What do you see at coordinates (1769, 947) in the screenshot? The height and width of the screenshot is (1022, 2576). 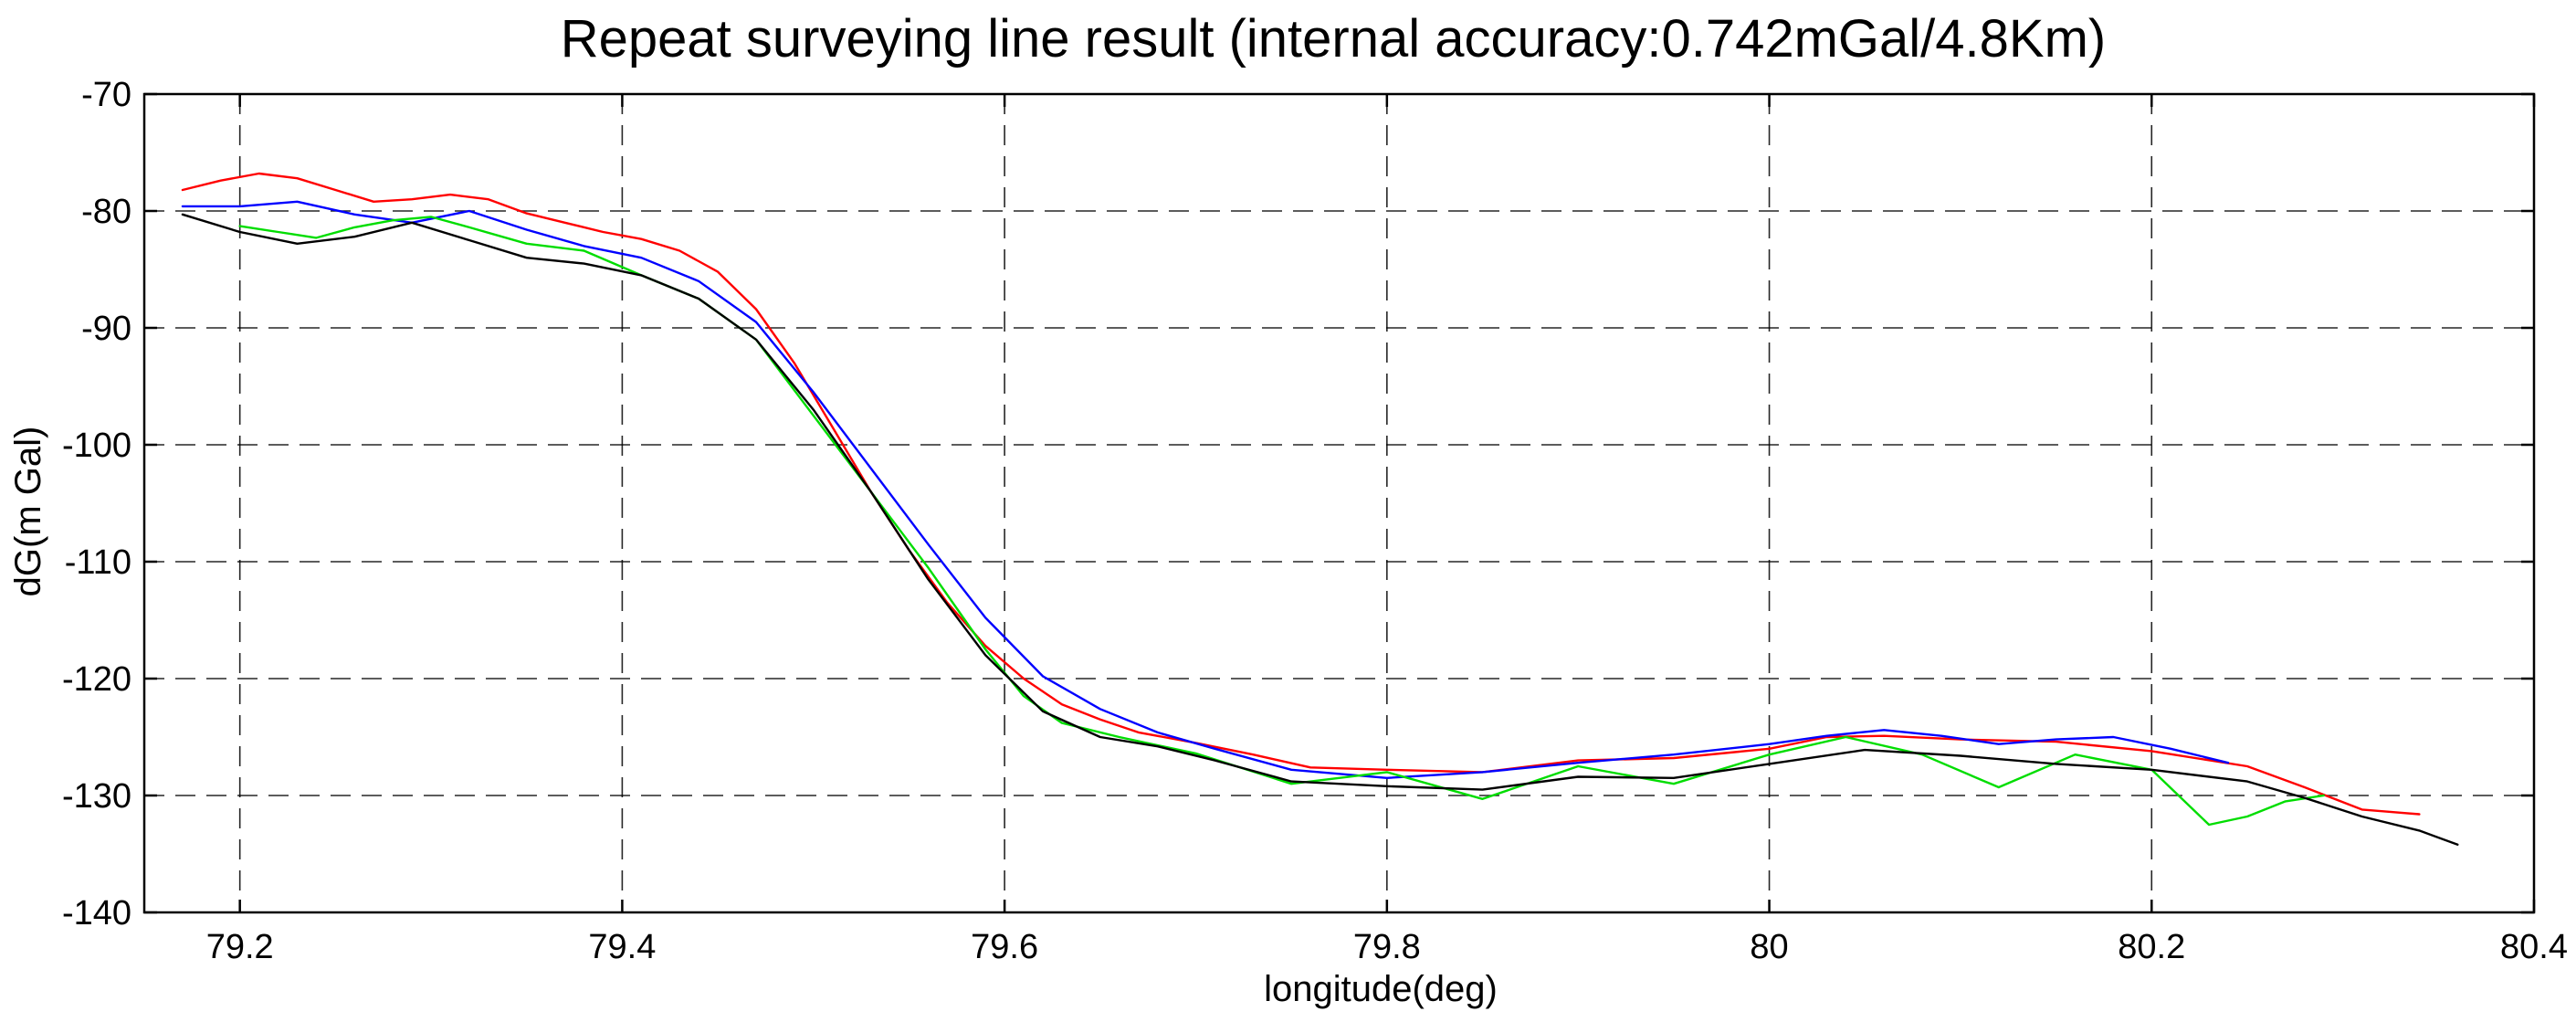 I see `x-tick-label: 80` at bounding box center [1769, 947].